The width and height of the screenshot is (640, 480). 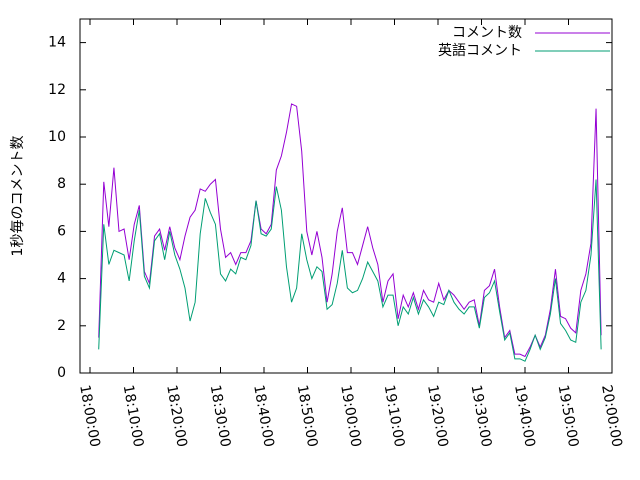 I want to click on x-tick-label: 18:00:00, so click(x=89, y=416).